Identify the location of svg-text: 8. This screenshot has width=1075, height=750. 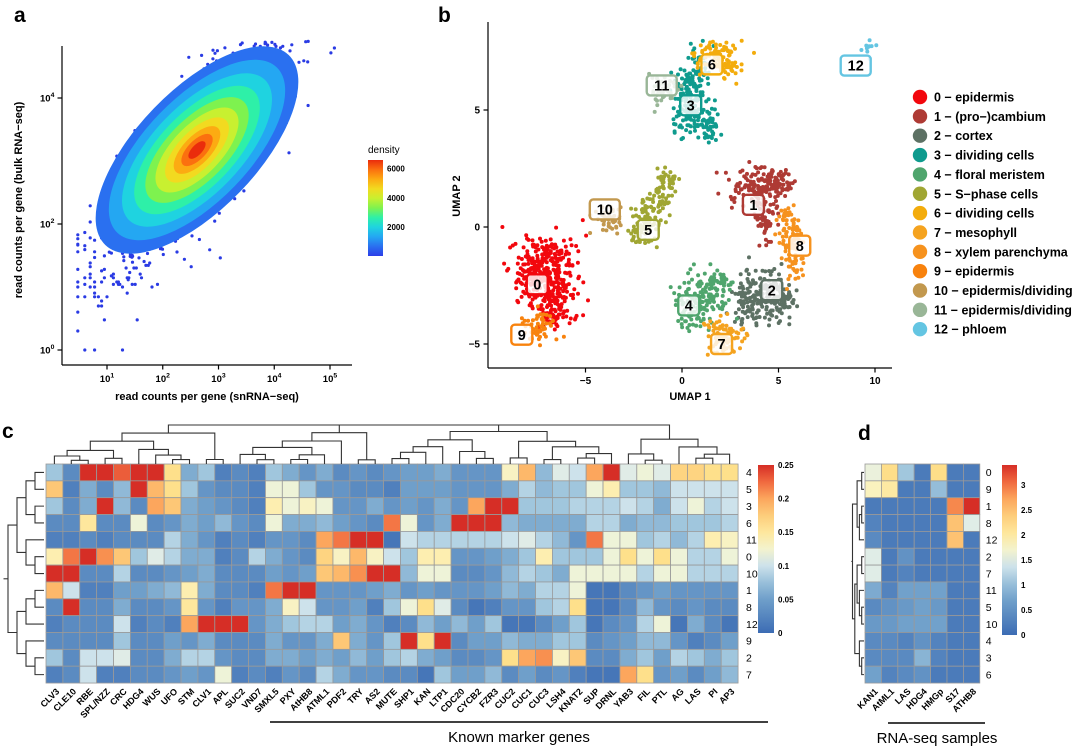
(800, 247).